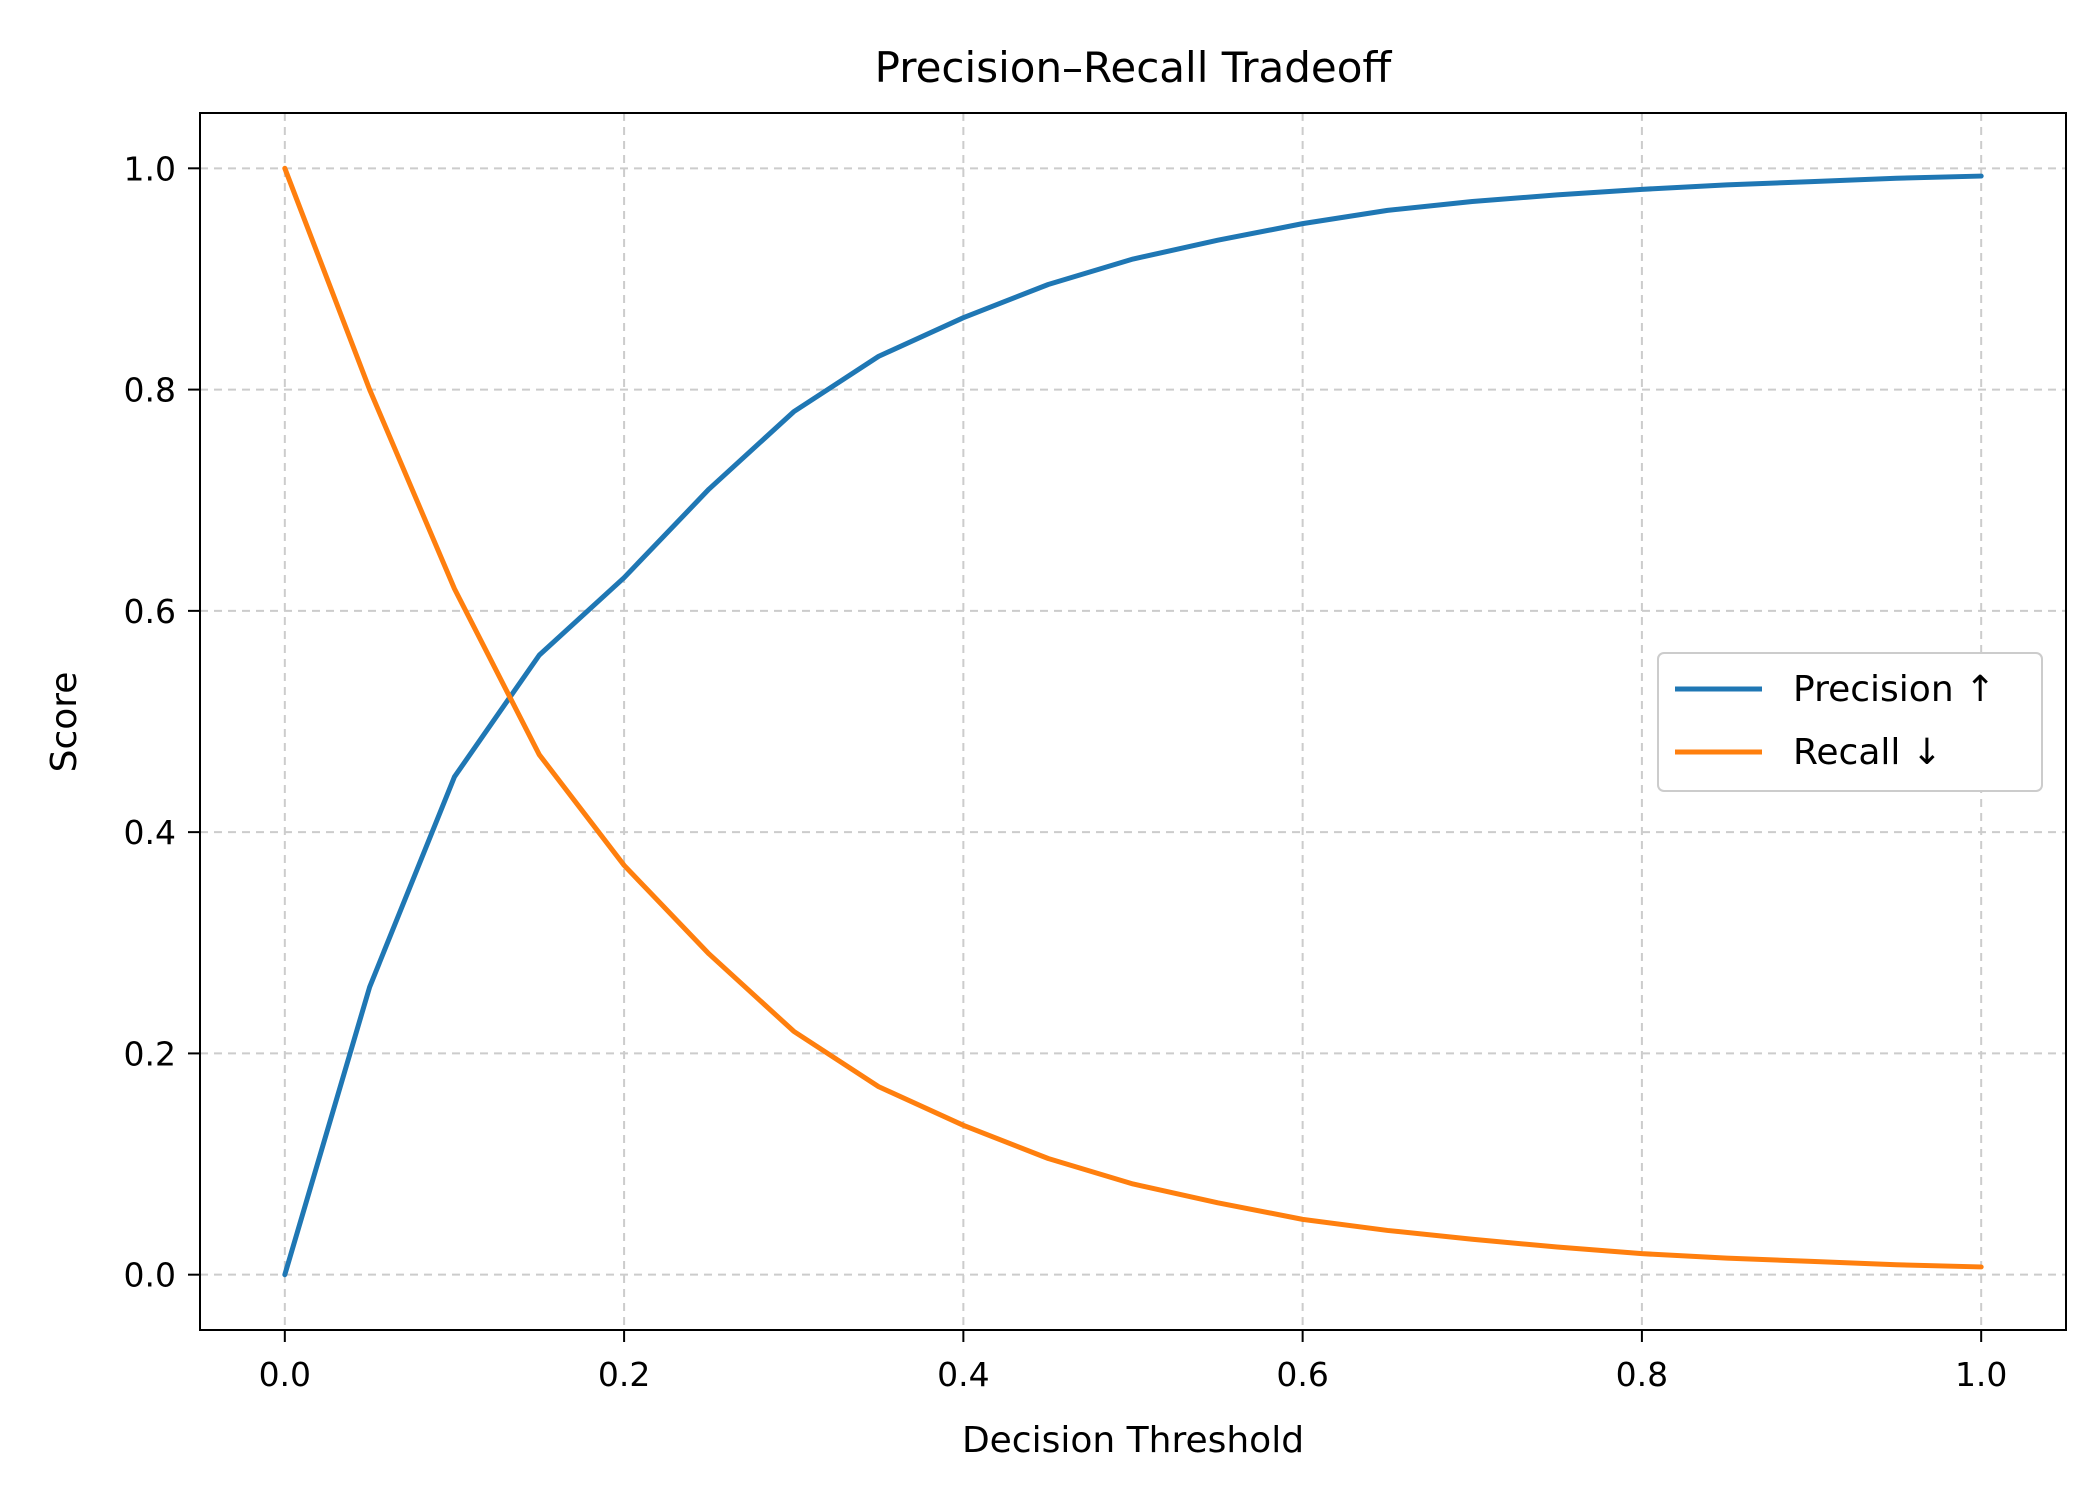  I want to click on x-axis-ticks: 0.0 0.2 0.4 0.6 0.8 1.0, so click(1133, 1362).